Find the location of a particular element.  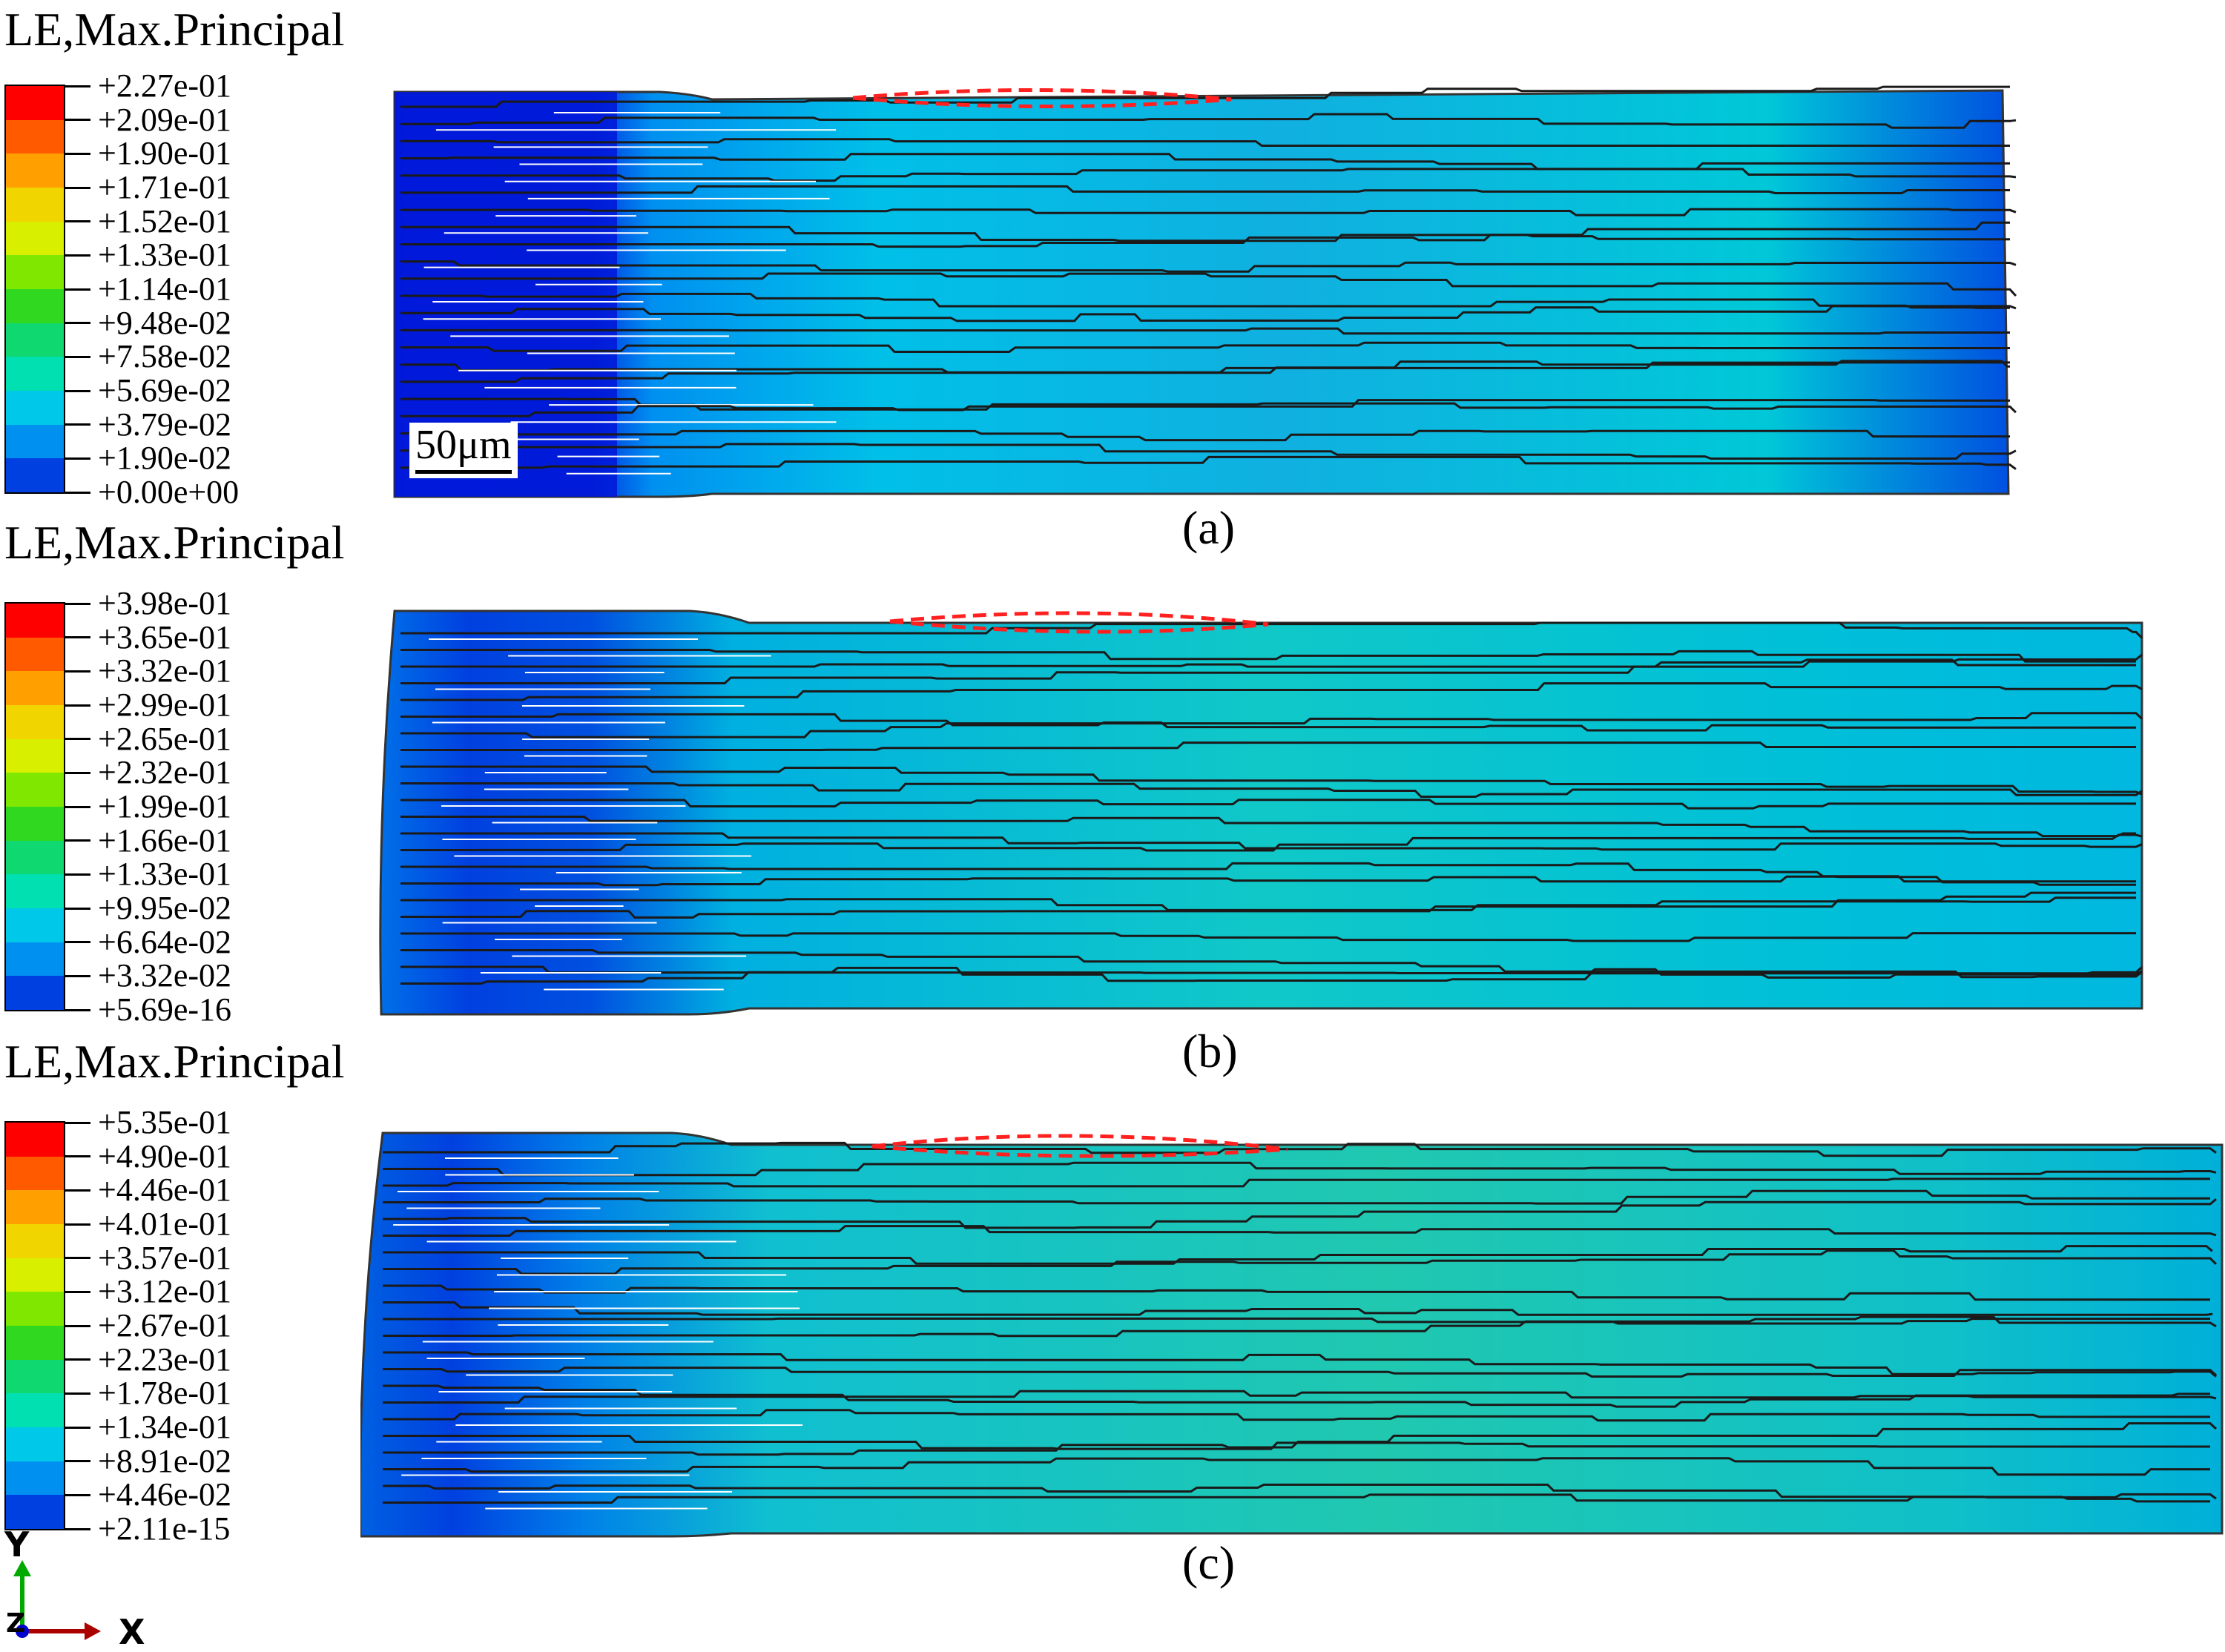

legend-value-text: +3.98e-01 is located at coordinates (164, 603).